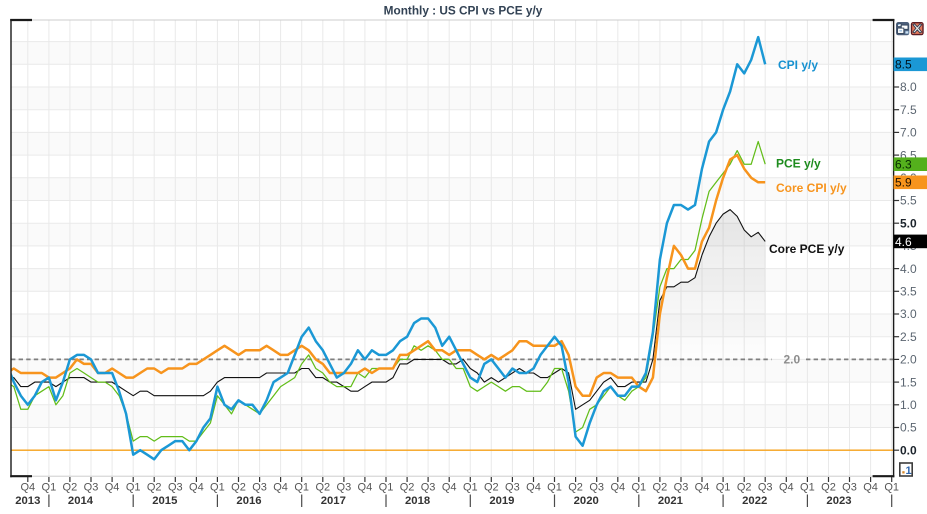 This screenshot has height=514, width=927. I want to click on svg-text: 1.5, so click(908, 382).